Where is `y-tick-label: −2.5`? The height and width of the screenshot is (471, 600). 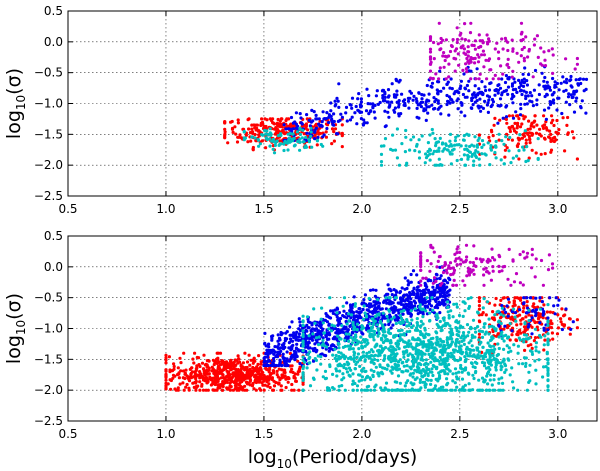
y-tick-label: −2.5 is located at coordinates (48, 196).